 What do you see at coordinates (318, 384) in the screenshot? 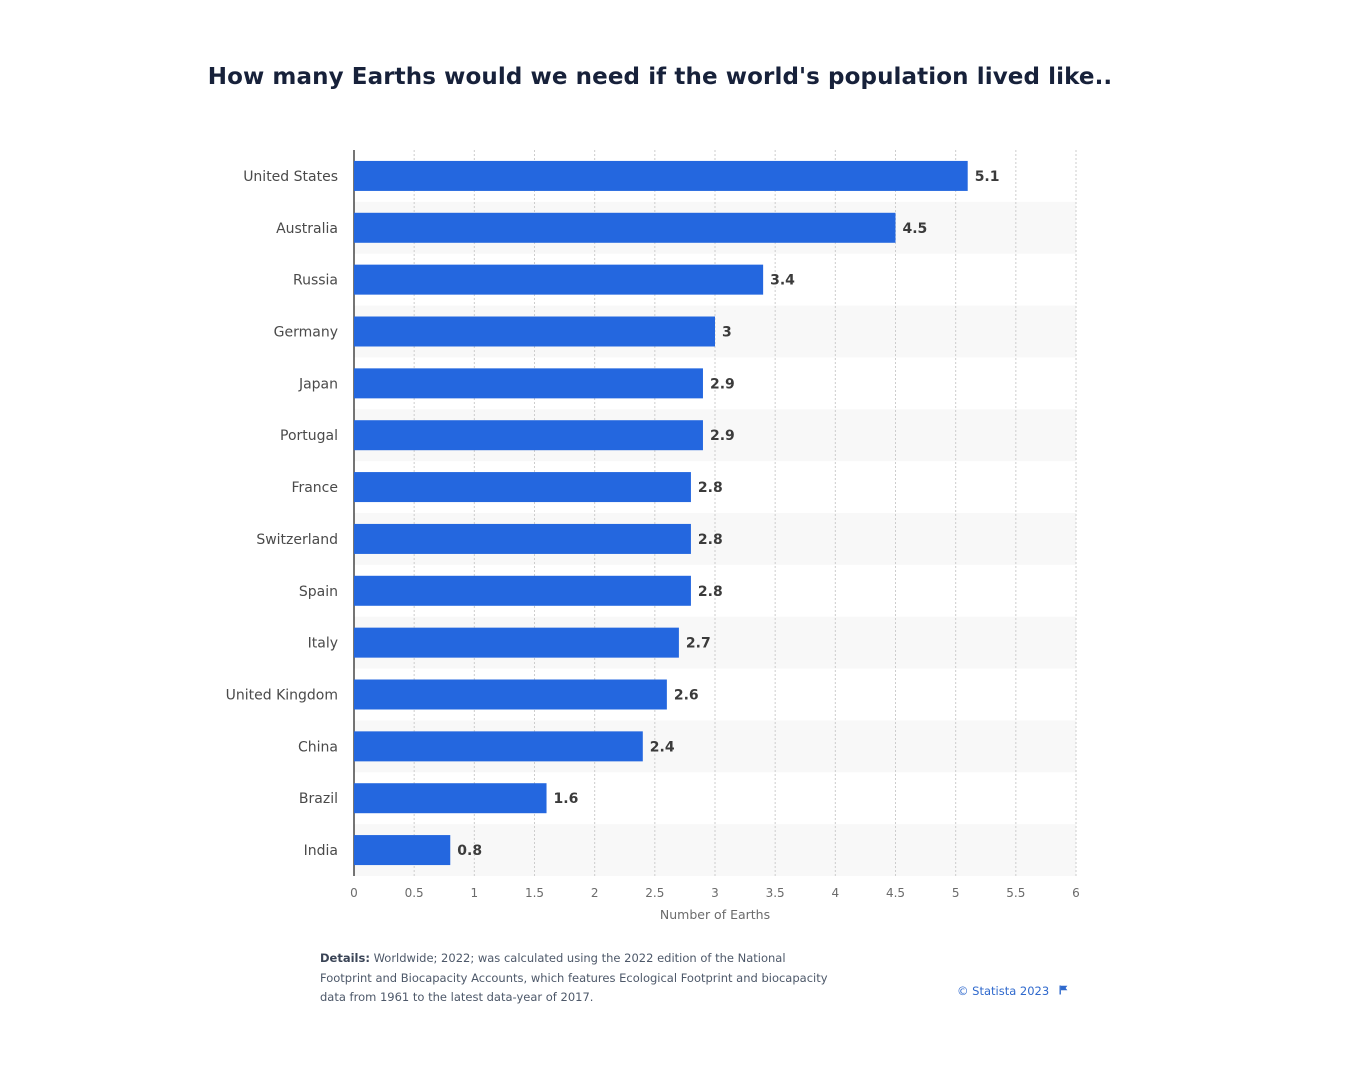
I see `category-label: Japan` at bounding box center [318, 384].